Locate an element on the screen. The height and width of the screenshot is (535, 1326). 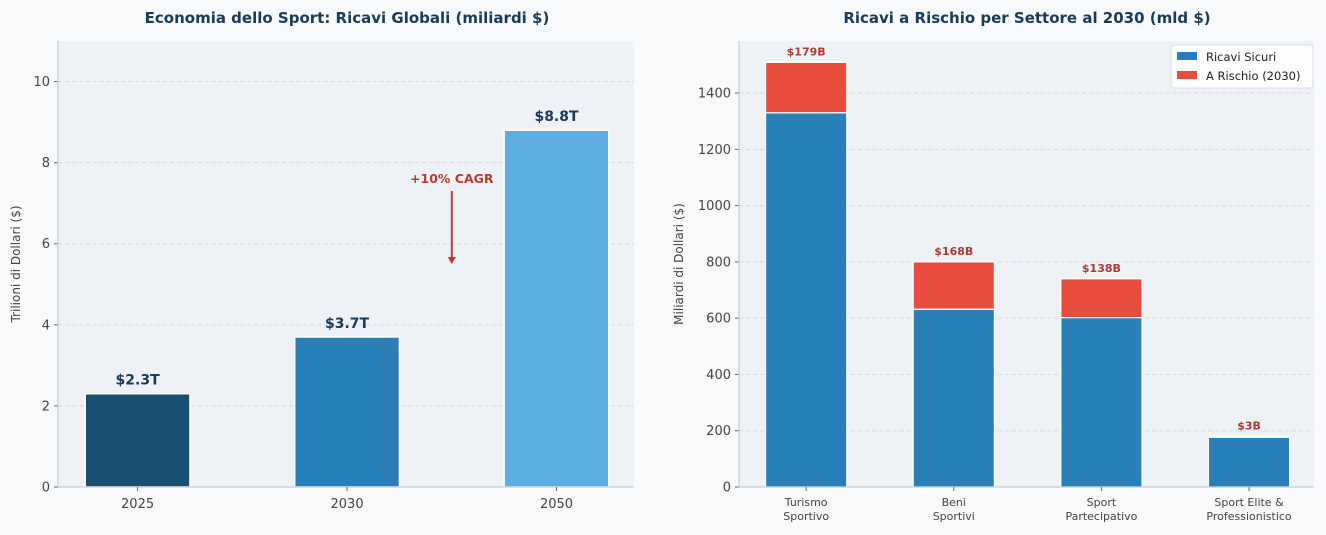
y-tick-label: 6 is located at coordinates (46, 244).